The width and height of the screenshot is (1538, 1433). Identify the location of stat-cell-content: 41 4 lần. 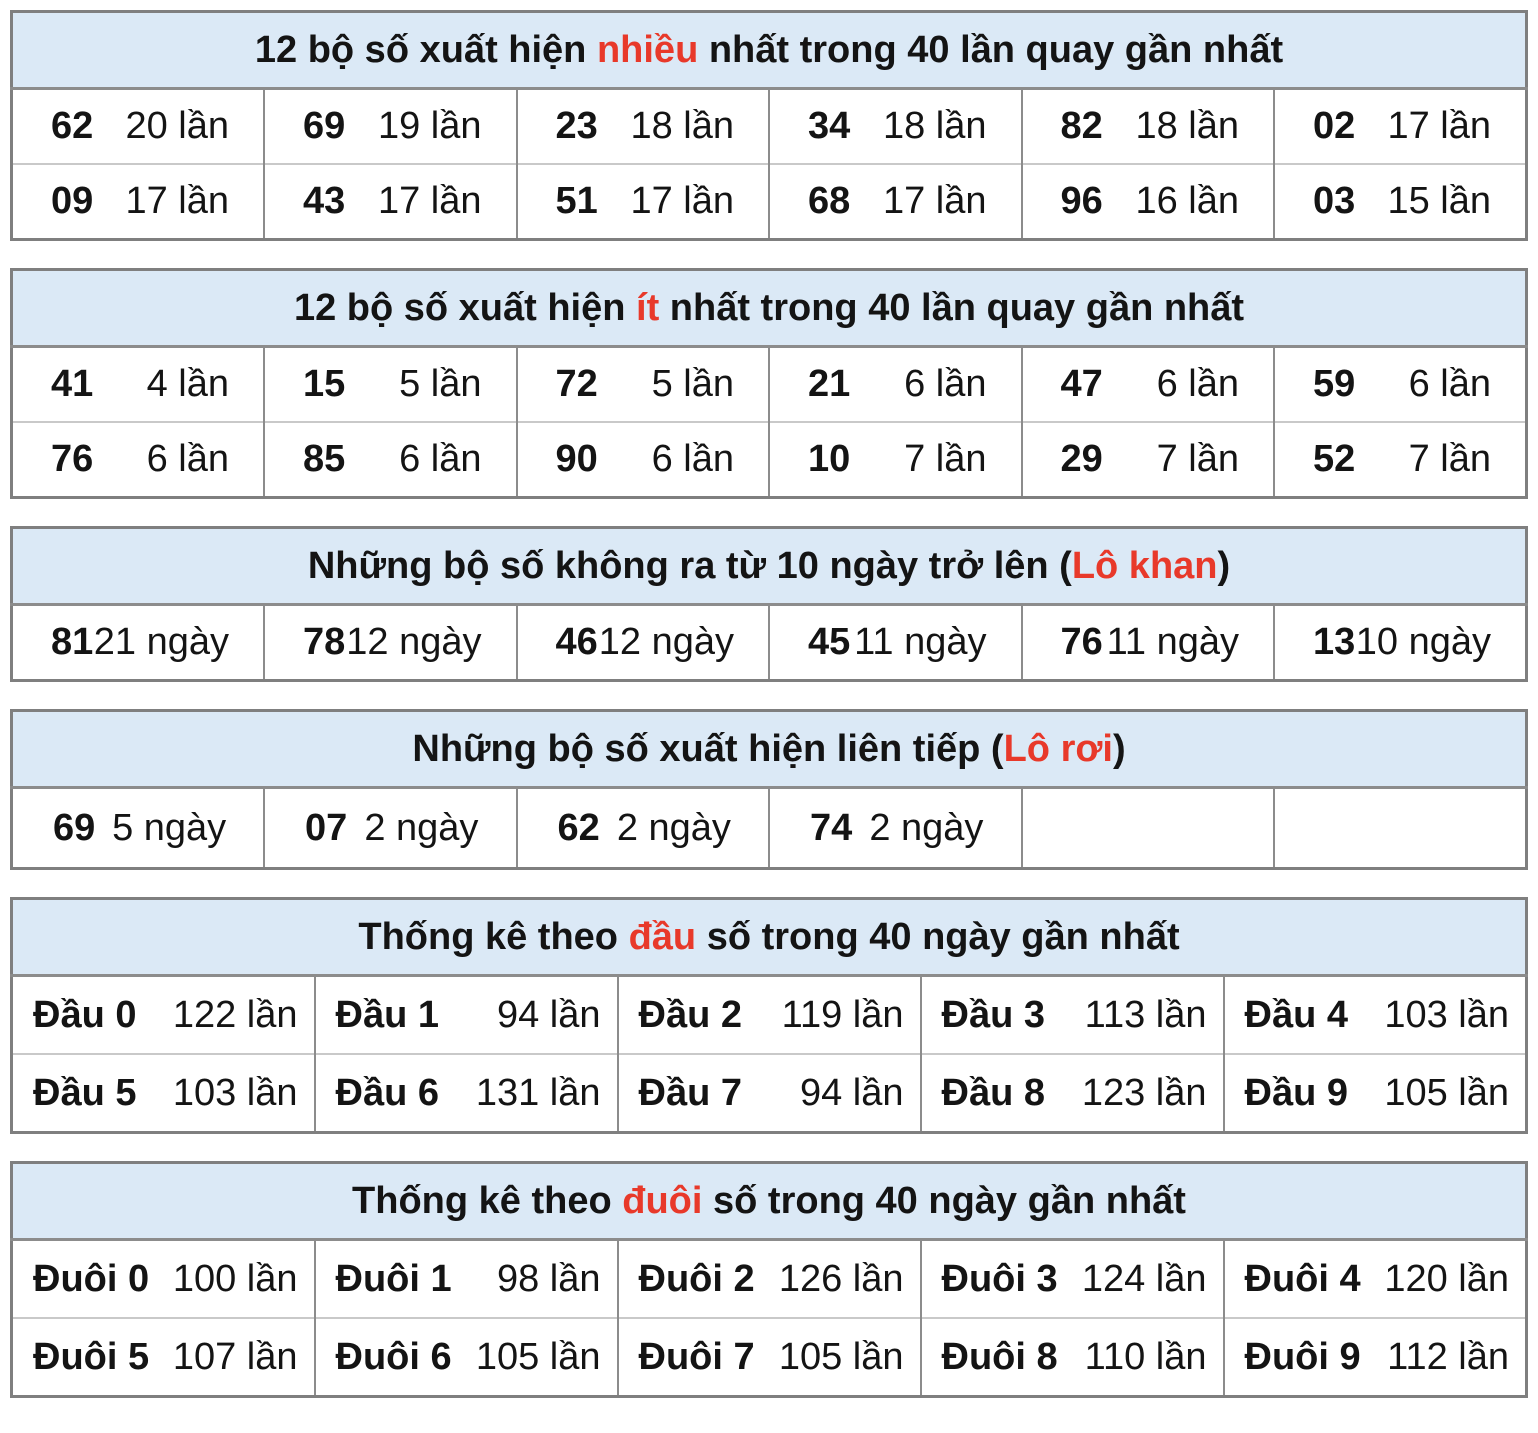
(138, 384).